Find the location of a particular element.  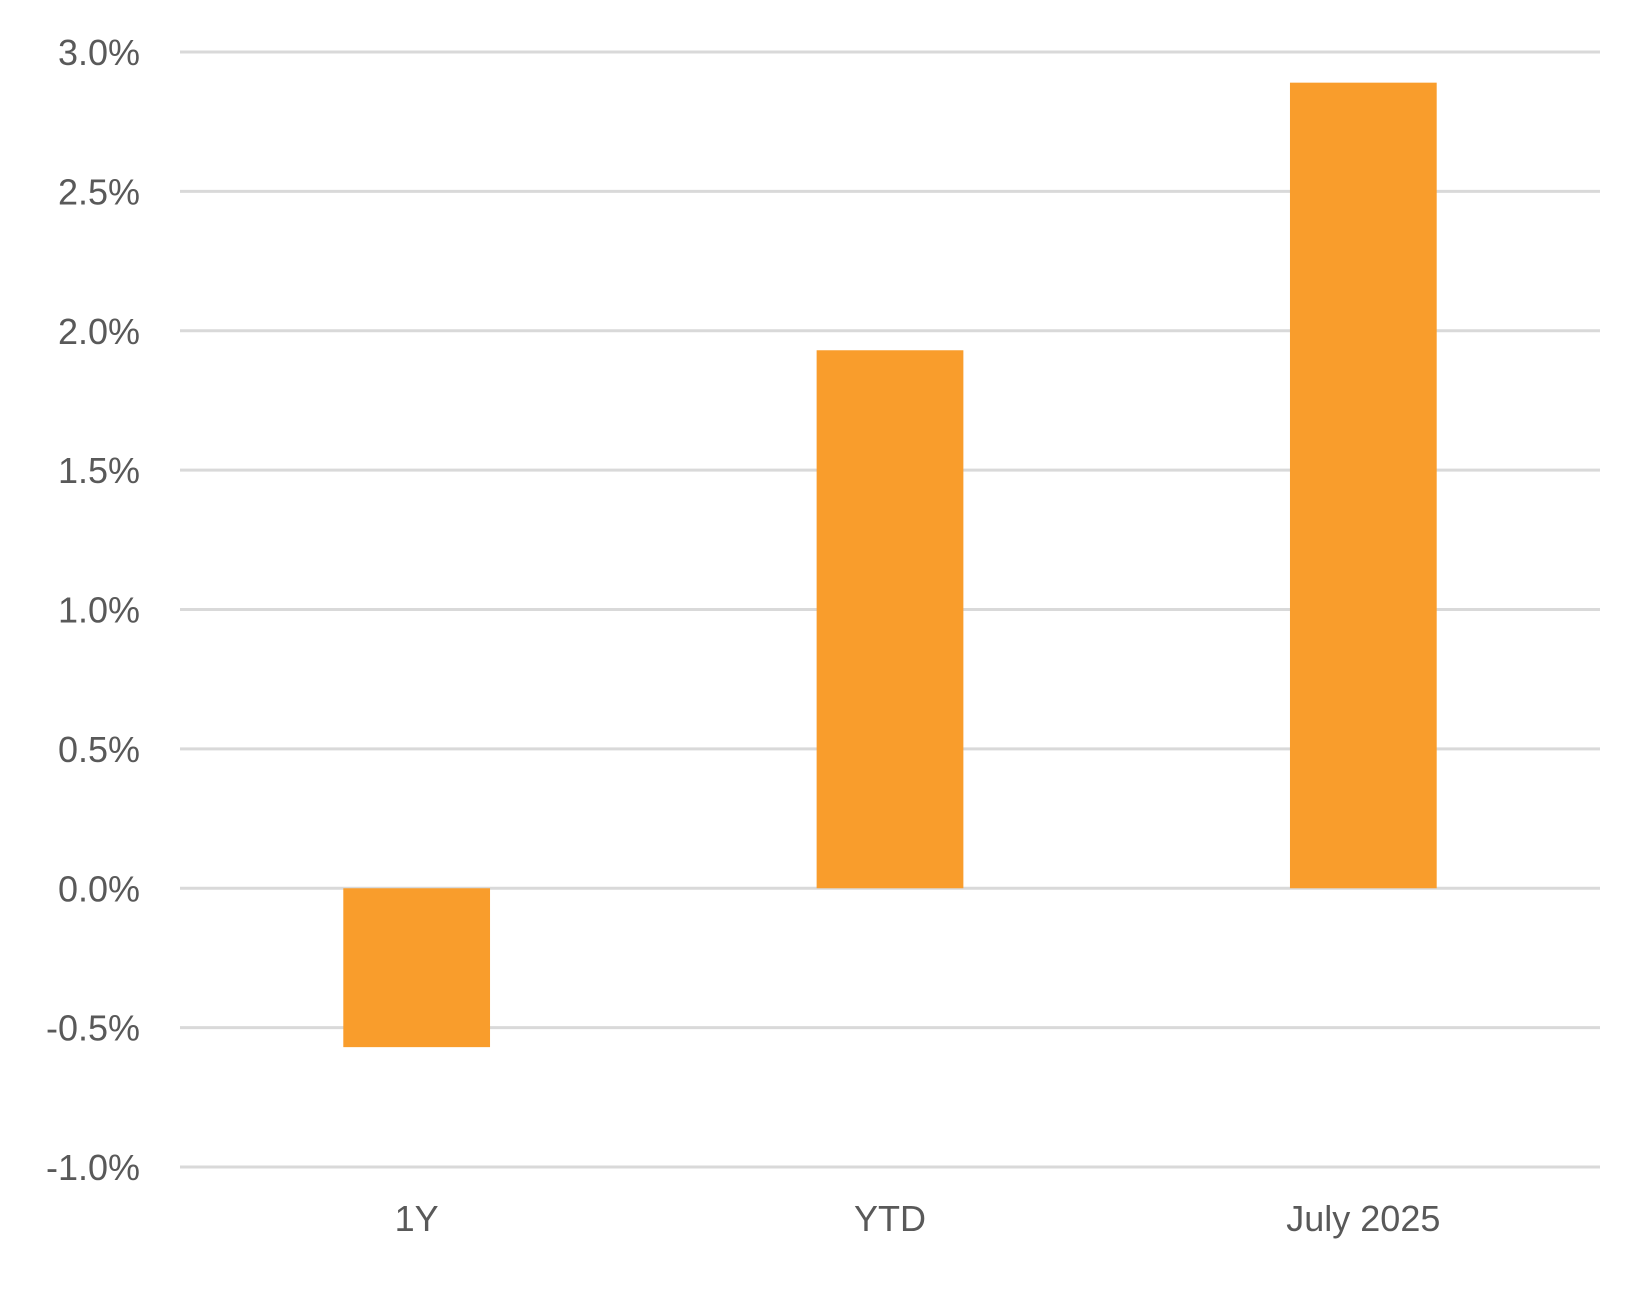

y-tick-label: 0.0% is located at coordinates (99, 888).